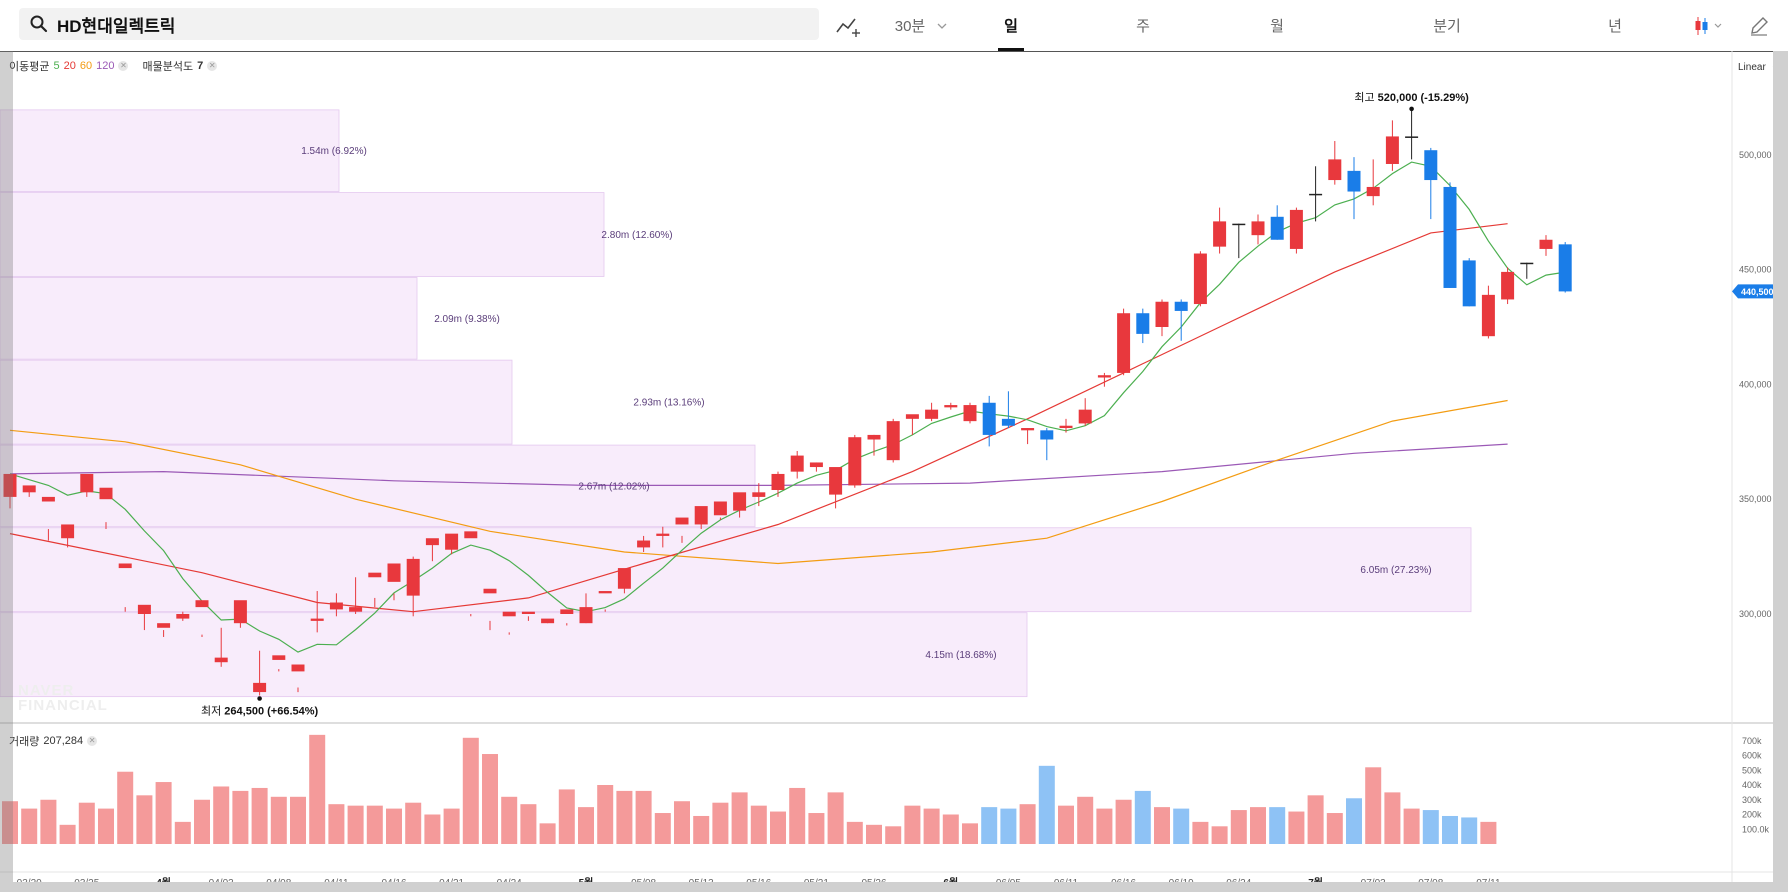  Describe the element at coordinates (848, 26) in the screenshot. I see `indicator-add-icon` at that location.